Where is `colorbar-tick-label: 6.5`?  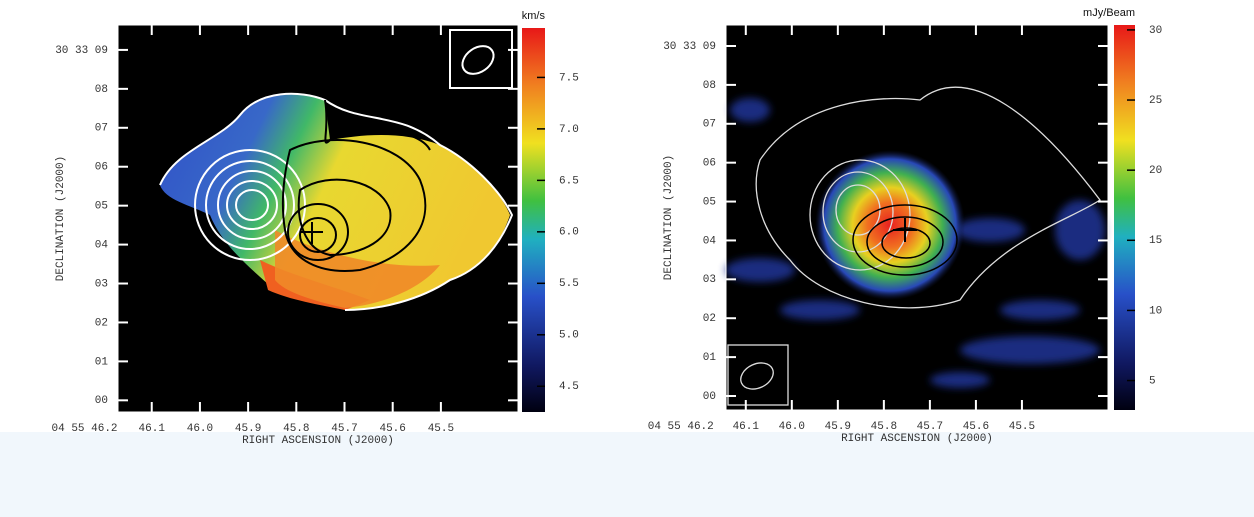
colorbar-tick-label: 6.5 is located at coordinates (569, 181).